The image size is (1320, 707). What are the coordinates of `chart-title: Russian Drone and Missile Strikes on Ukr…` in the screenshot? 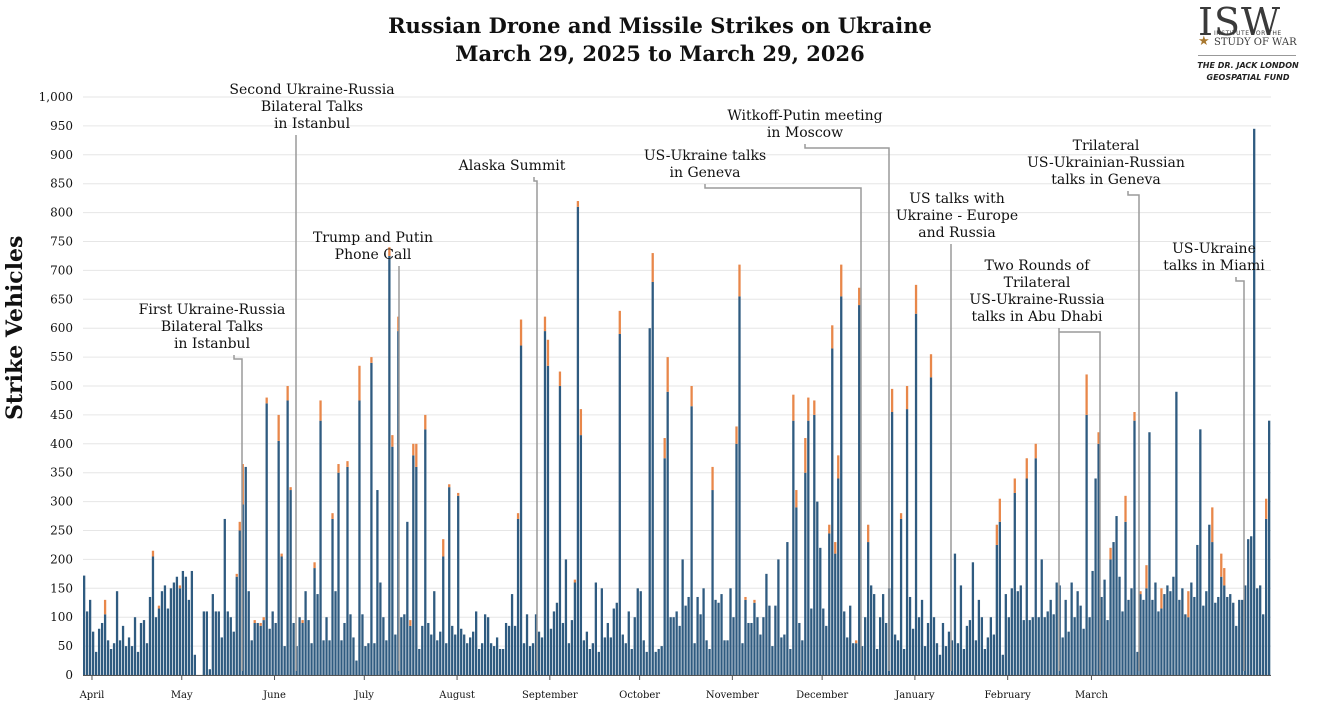 It's located at (660, 40).